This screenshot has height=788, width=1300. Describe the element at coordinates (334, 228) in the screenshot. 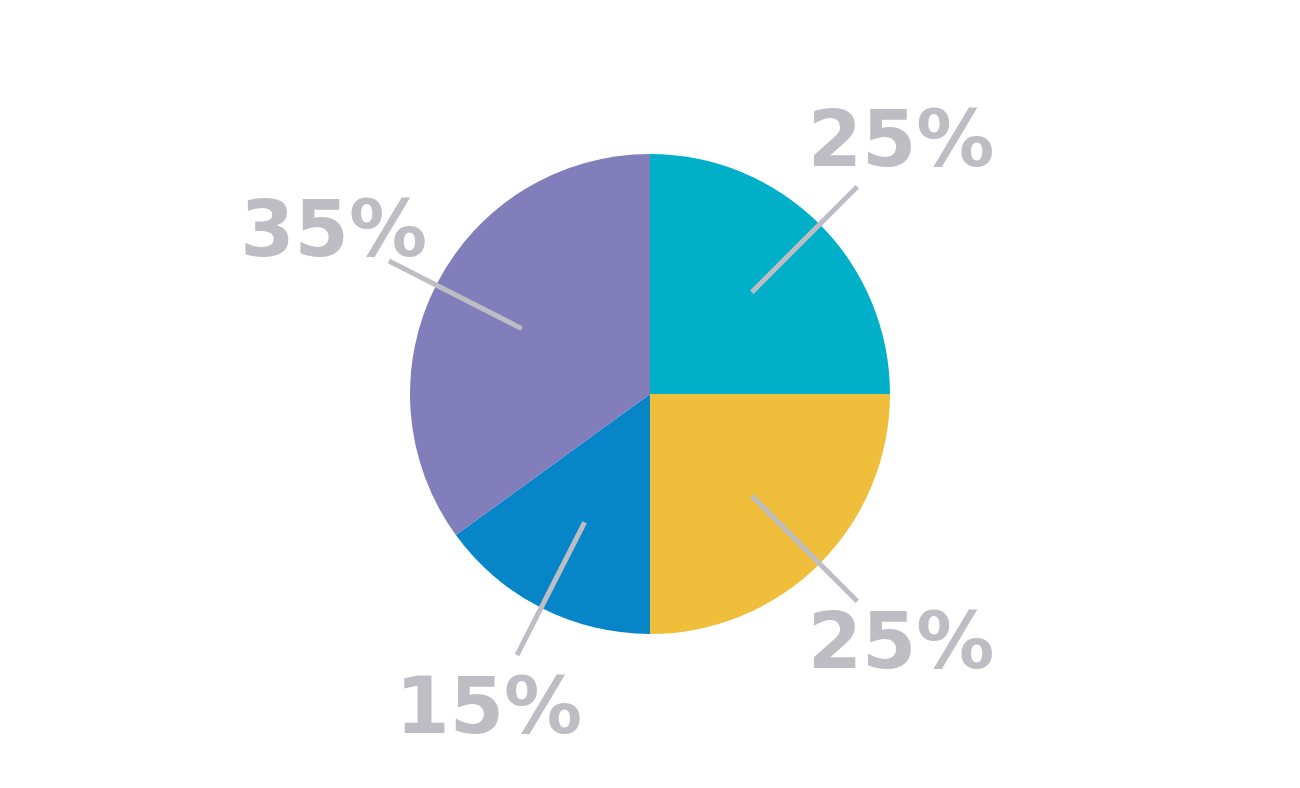

I see `data-label: 35%` at that location.